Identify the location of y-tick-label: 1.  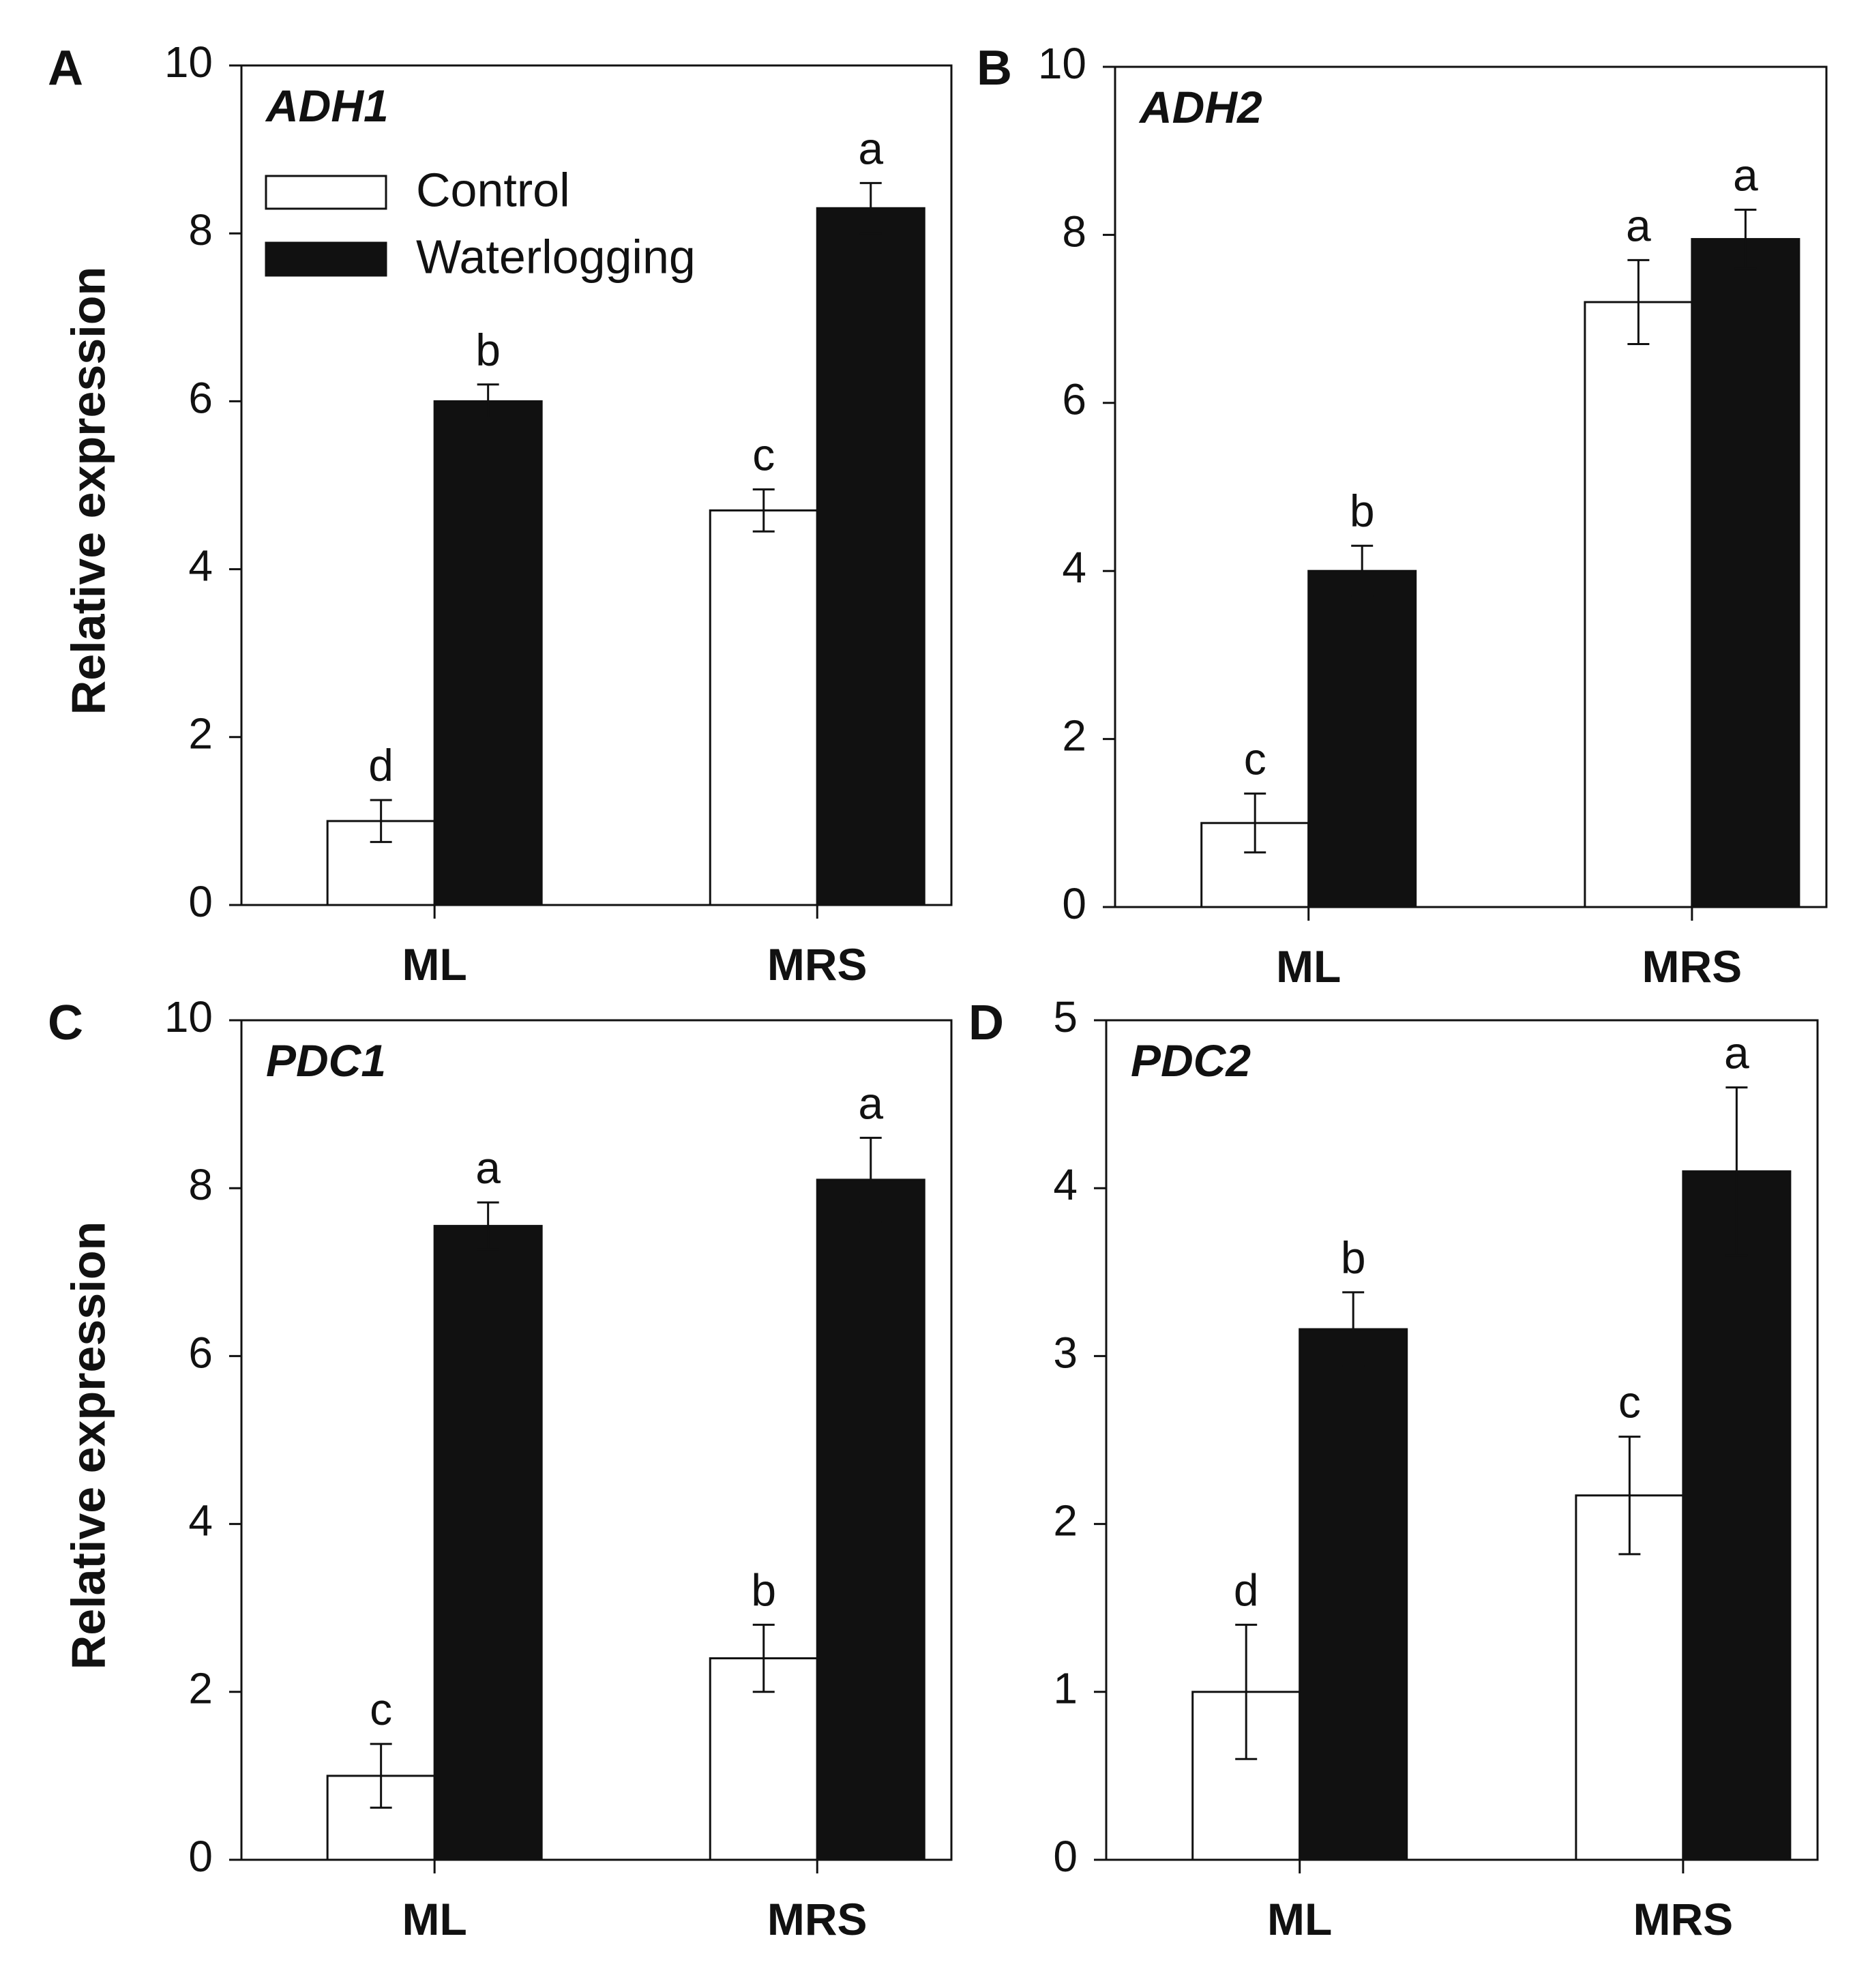
(1065, 1689).